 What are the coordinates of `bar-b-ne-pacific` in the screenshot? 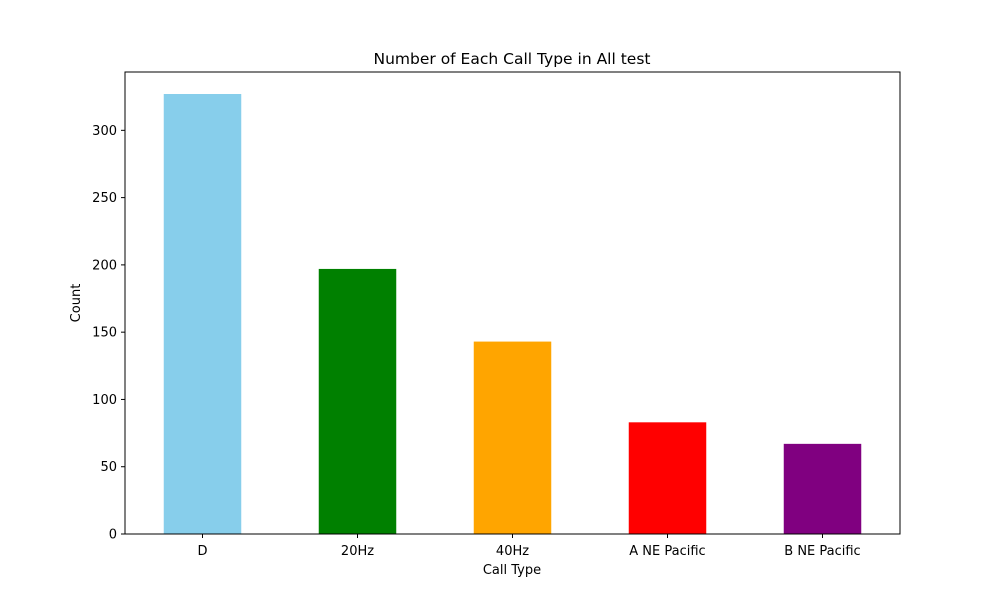 It's located at (822, 488).